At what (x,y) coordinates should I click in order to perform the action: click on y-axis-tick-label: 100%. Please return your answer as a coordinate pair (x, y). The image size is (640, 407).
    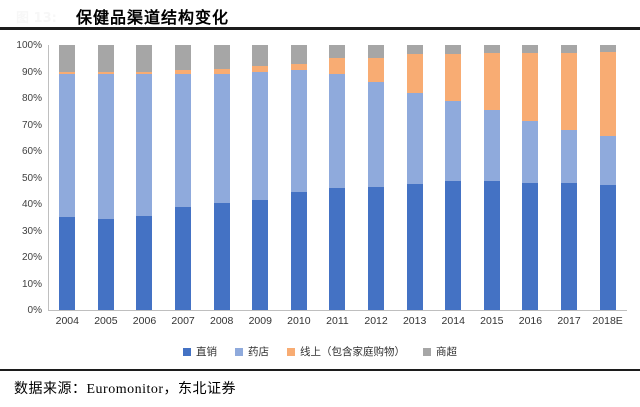
    Looking at the image, I should click on (29, 45).